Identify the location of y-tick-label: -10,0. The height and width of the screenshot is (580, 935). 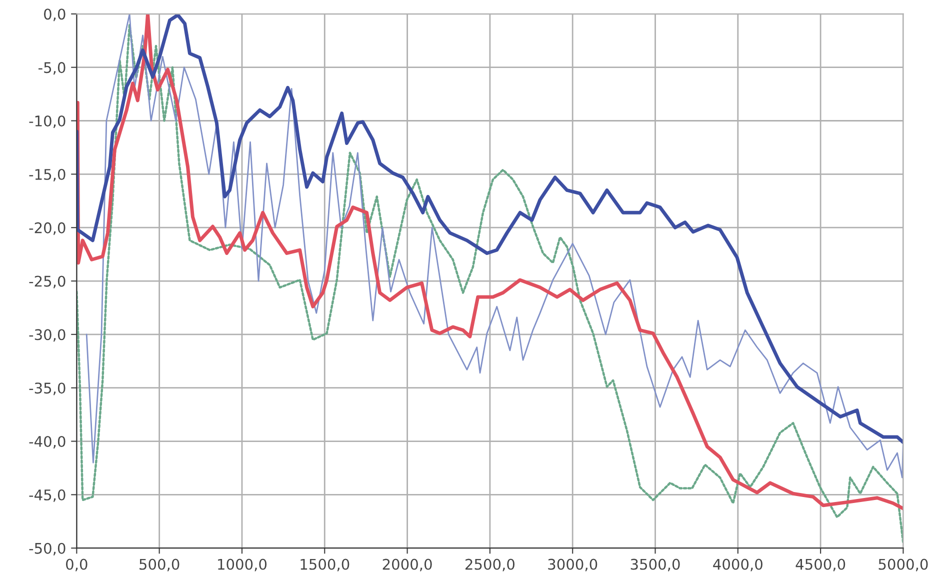
(47, 121).